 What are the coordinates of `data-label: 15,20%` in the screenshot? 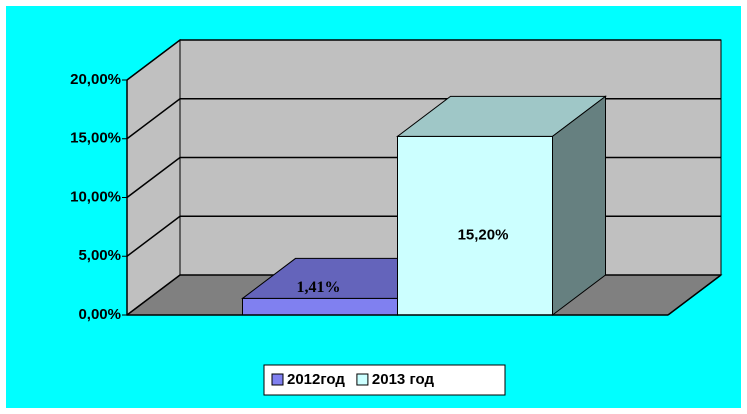 It's located at (483, 235).